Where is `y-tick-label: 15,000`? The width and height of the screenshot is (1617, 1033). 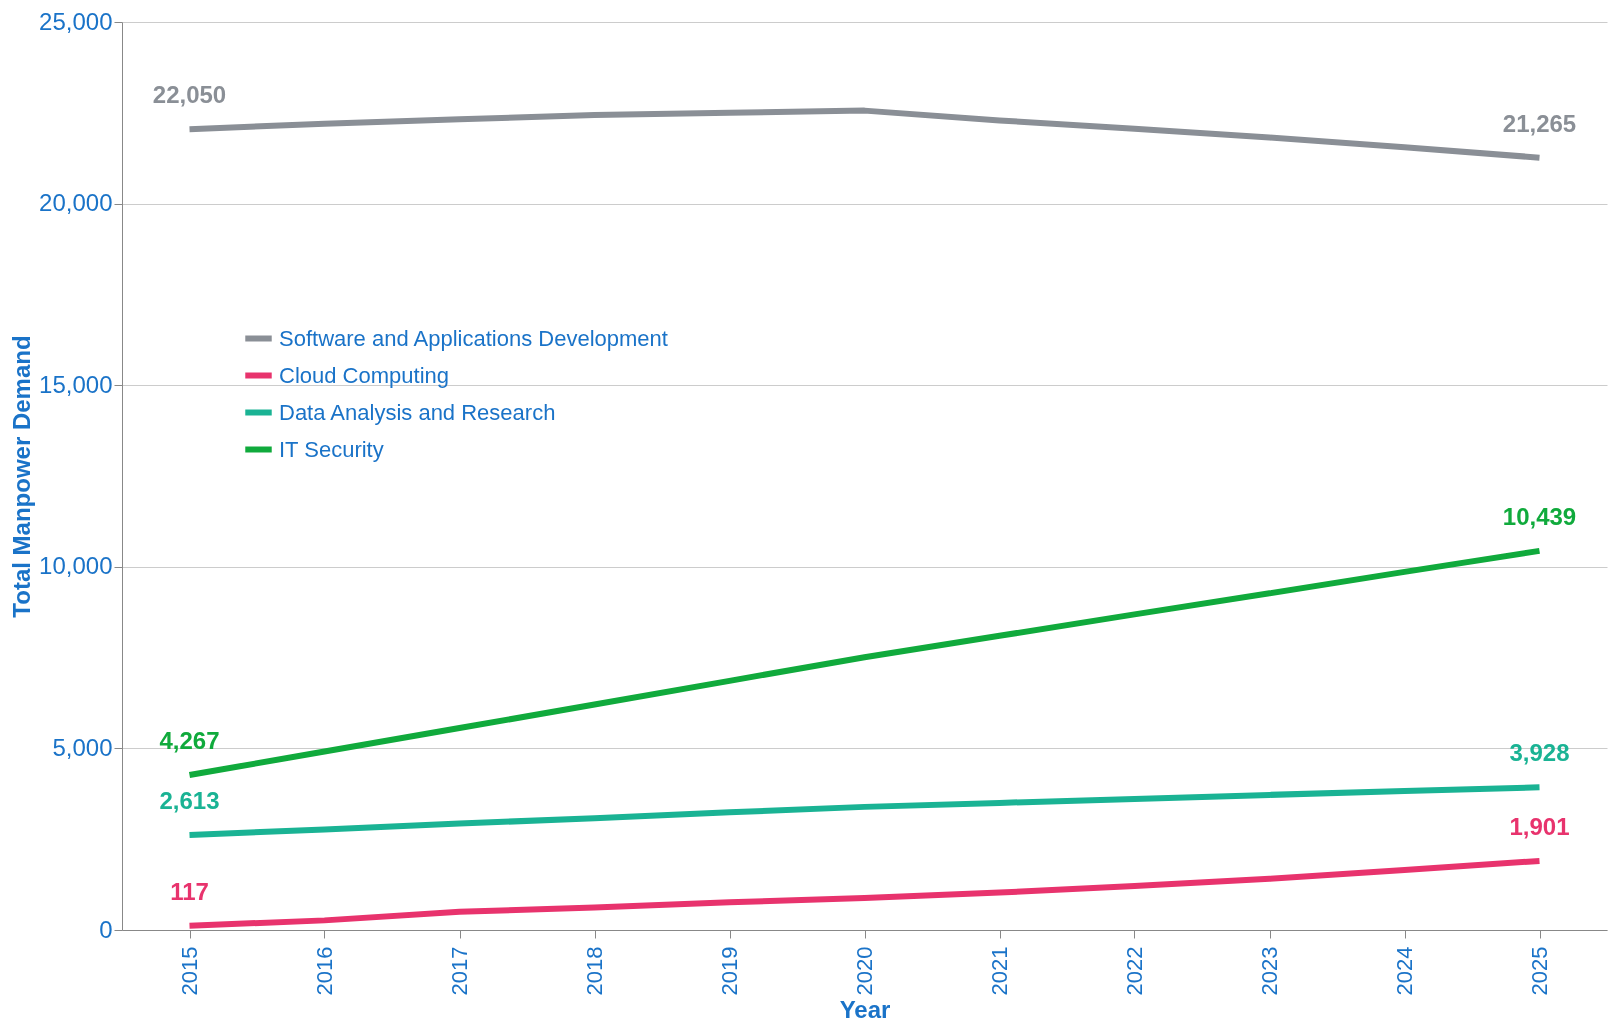 y-tick-label: 15,000 is located at coordinates (76, 384).